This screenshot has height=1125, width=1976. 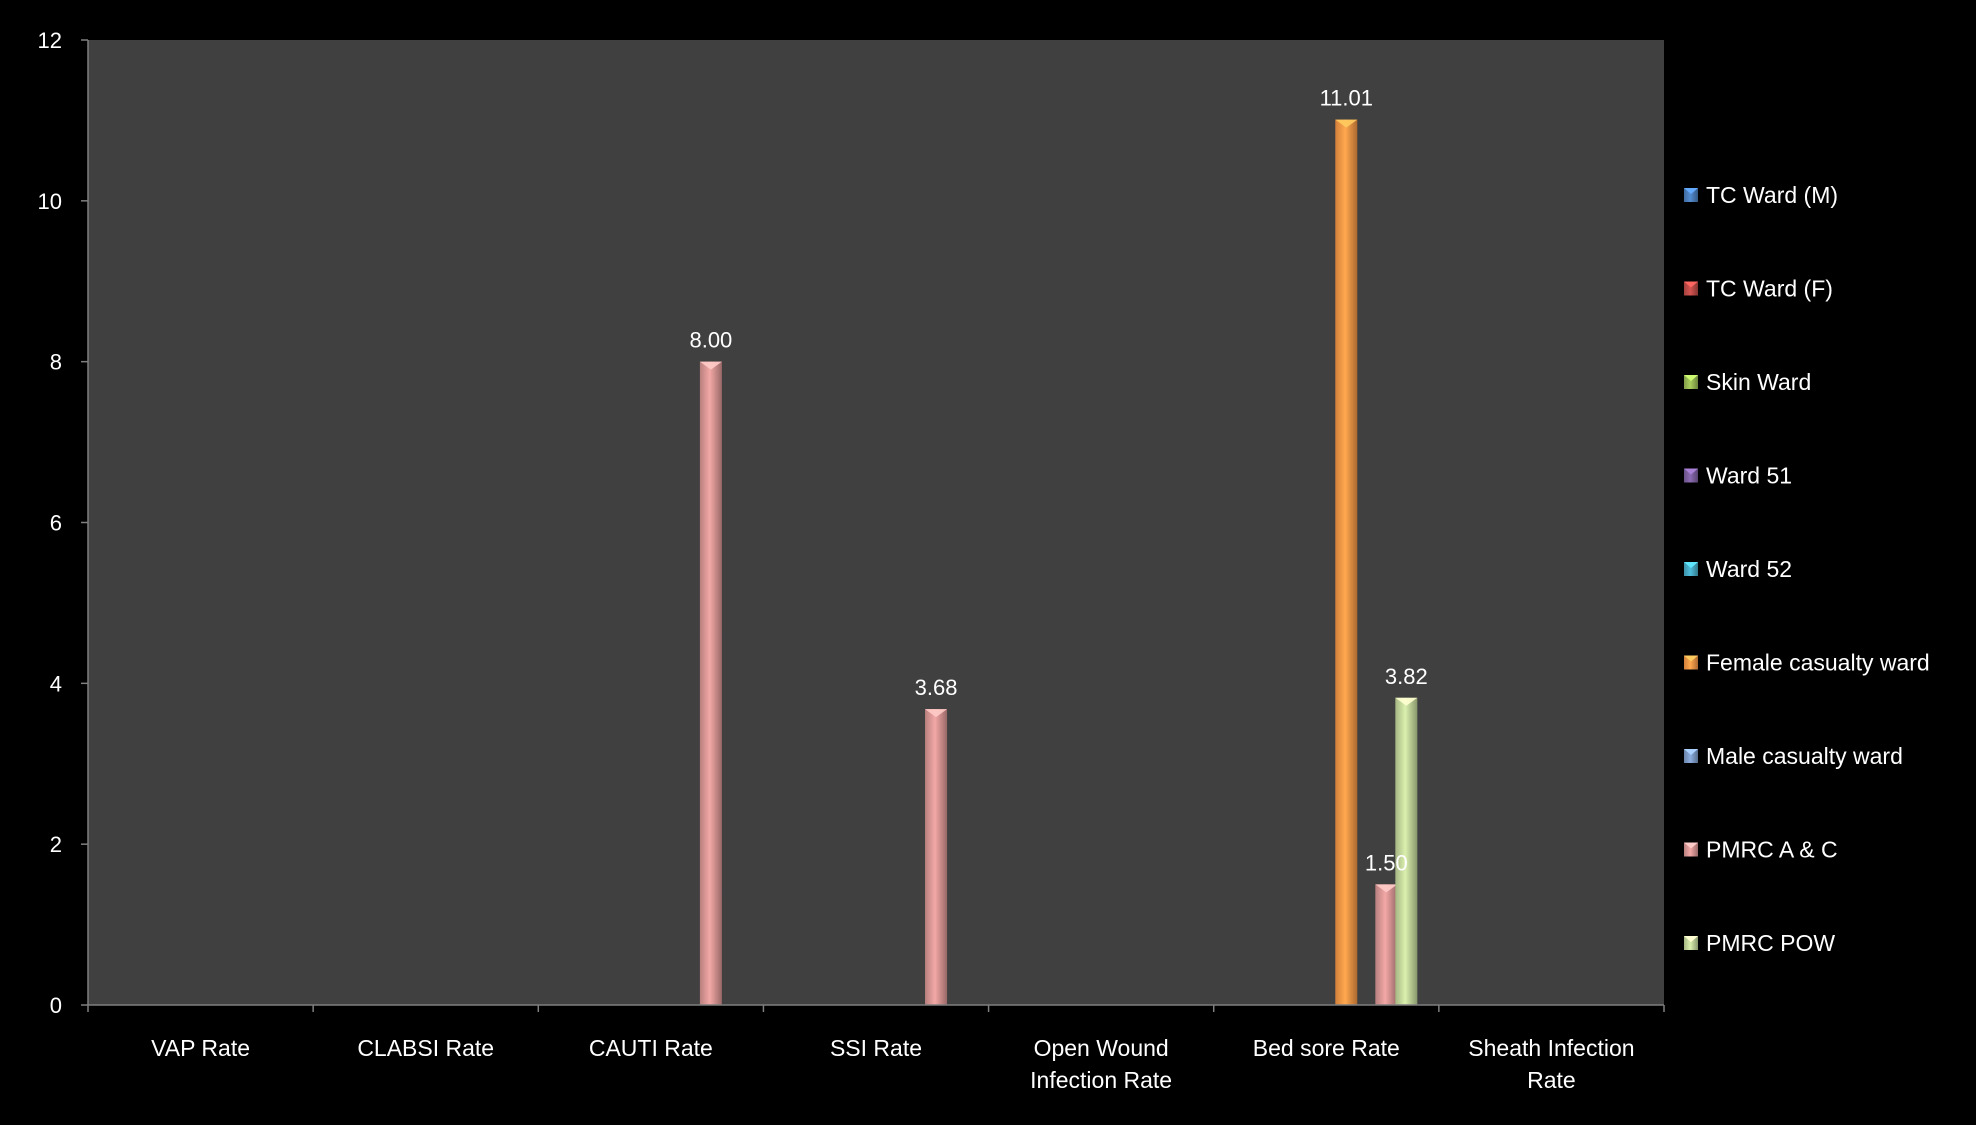 I want to click on data-label: 1.50, so click(x=1386, y=862).